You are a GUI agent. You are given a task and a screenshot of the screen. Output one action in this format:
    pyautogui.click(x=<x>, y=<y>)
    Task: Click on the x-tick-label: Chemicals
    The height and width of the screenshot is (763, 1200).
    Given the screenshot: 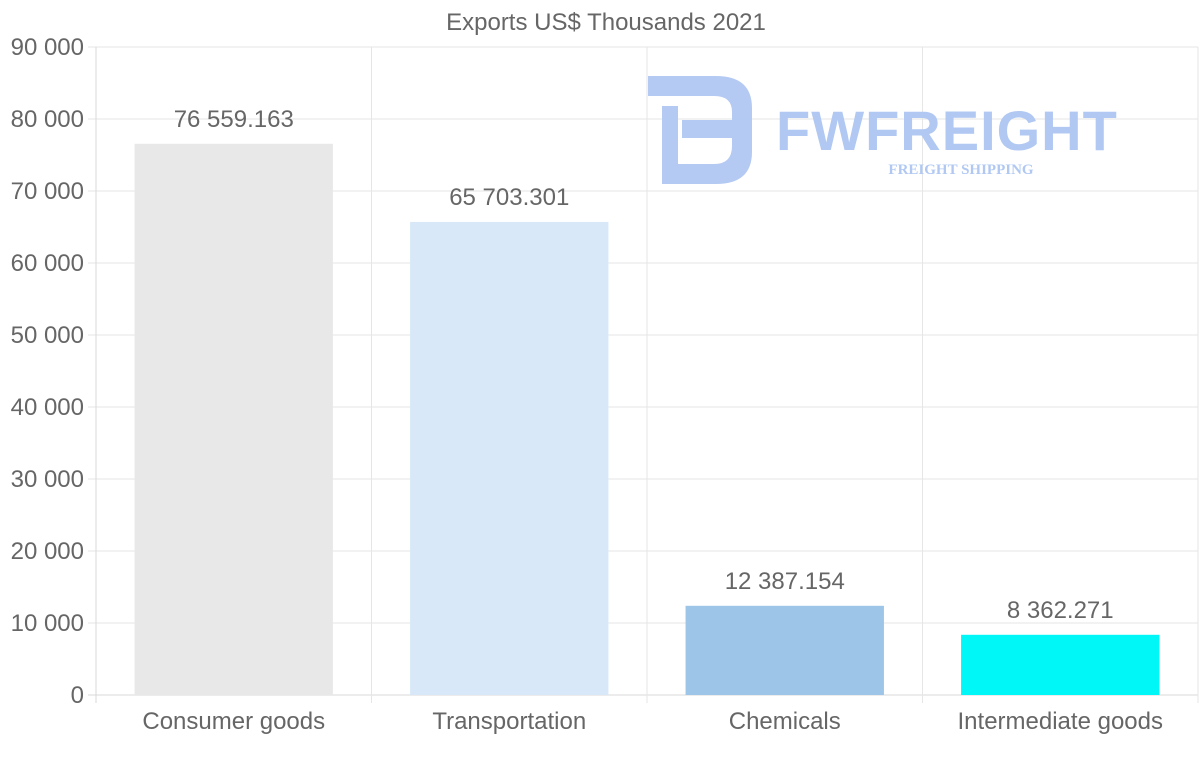 What is the action you would take?
    pyautogui.click(x=785, y=721)
    